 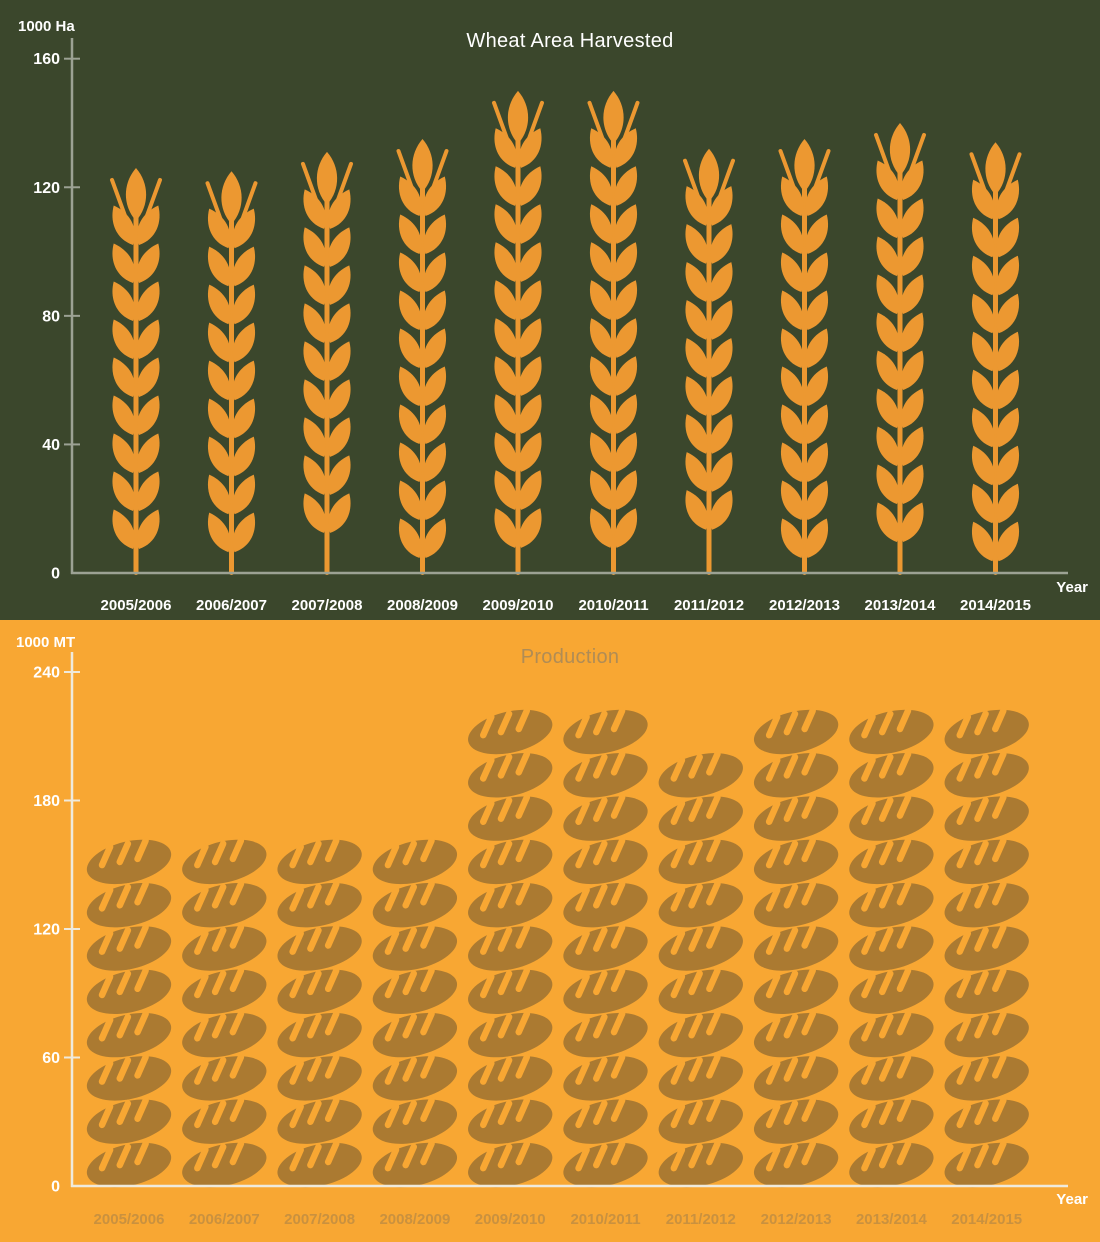 What do you see at coordinates (701, 1219) in the screenshot?
I see `x-category-label: 2011/2012` at bounding box center [701, 1219].